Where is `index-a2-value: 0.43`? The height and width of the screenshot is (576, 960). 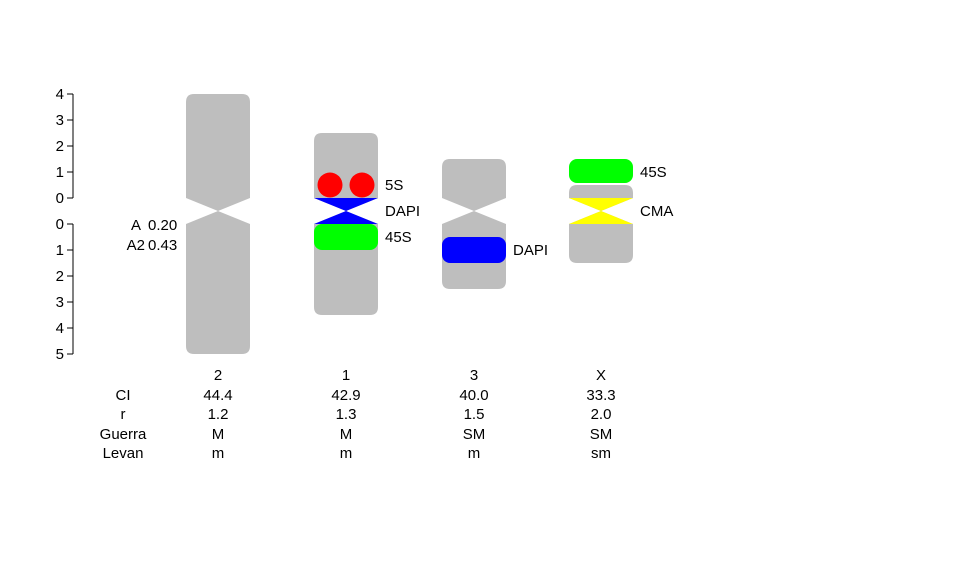
index-a2-value: 0.43 is located at coordinates (162, 245).